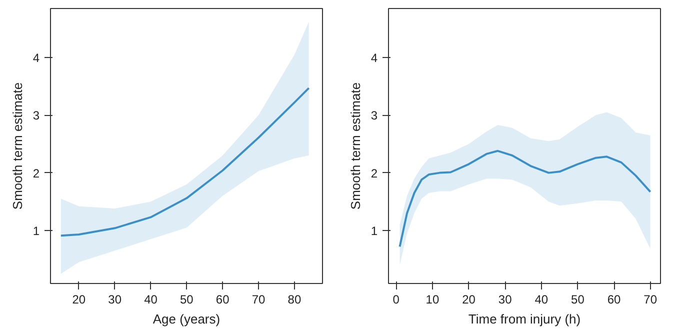 This screenshot has height=329, width=677. Describe the element at coordinates (295, 299) in the screenshot. I see `x-tick-label: 80` at that location.